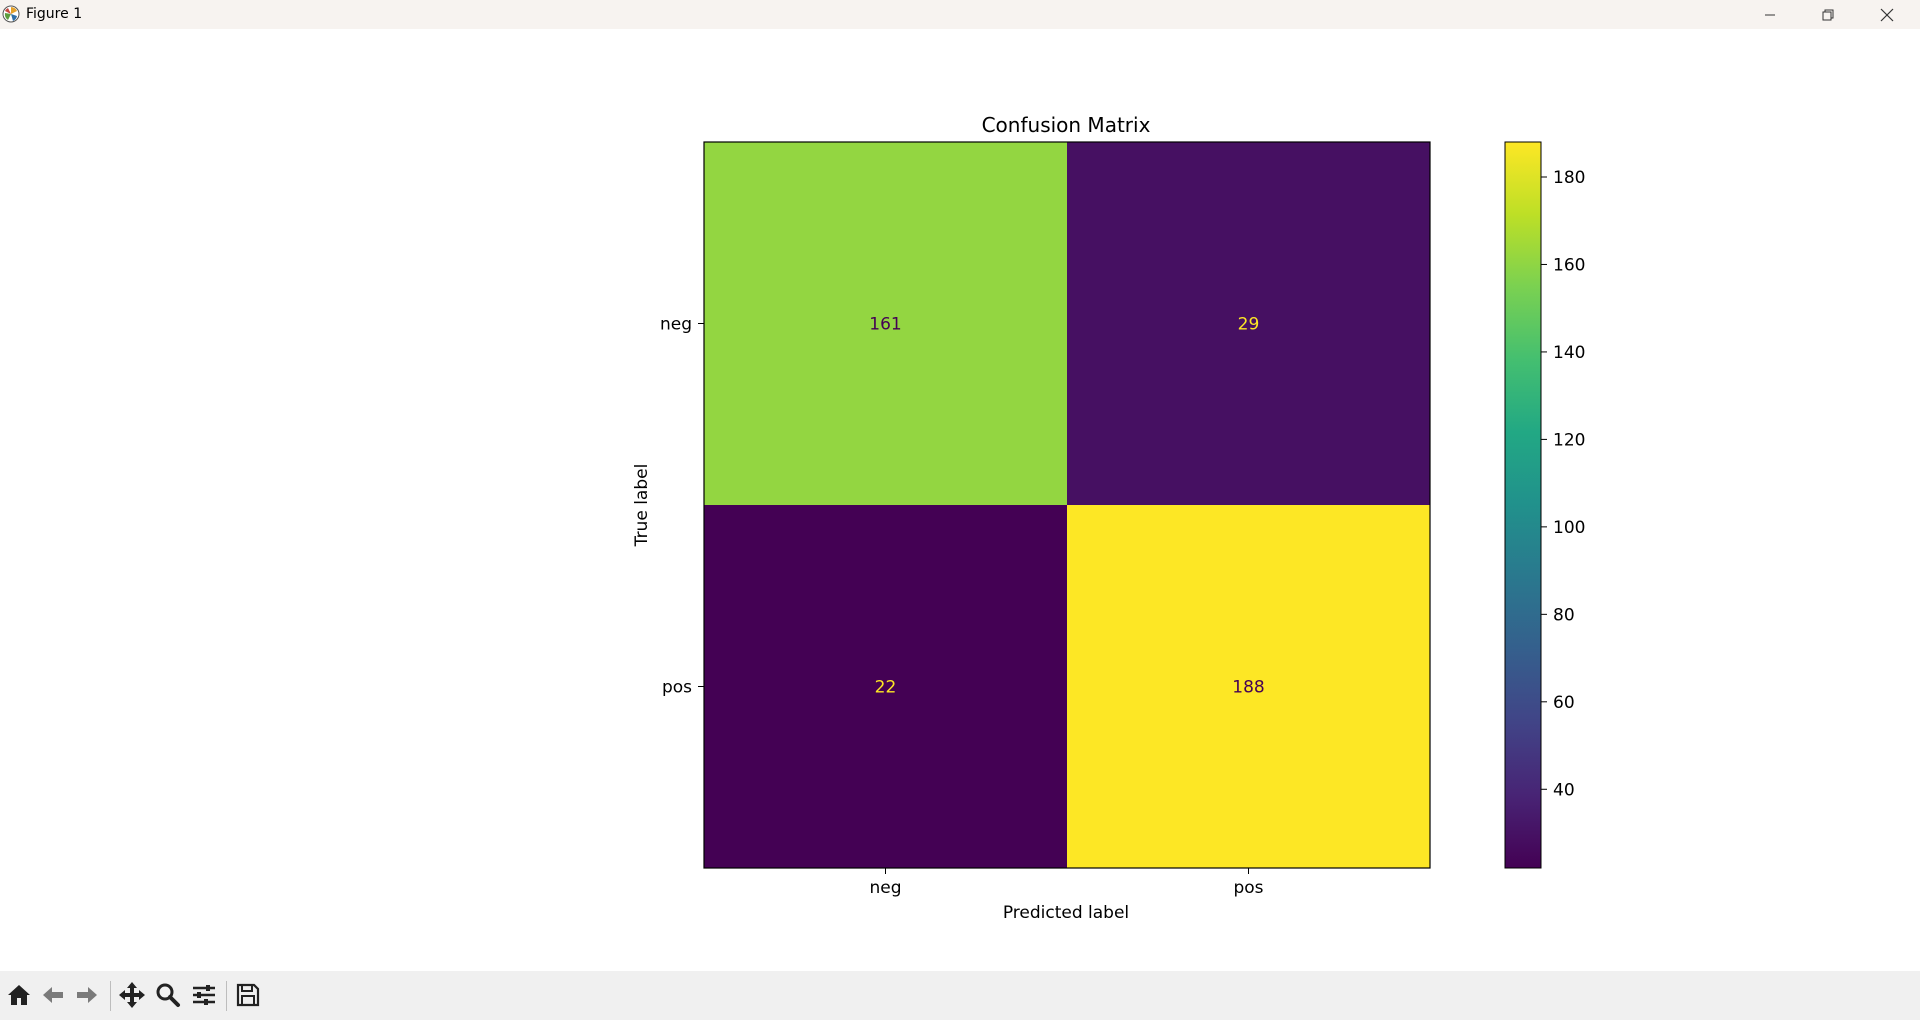 The width and height of the screenshot is (1920, 1020). What do you see at coordinates (677, 688) in the screenshot?
I see `y-tick-label: pos` at bounding box center [677, 688].